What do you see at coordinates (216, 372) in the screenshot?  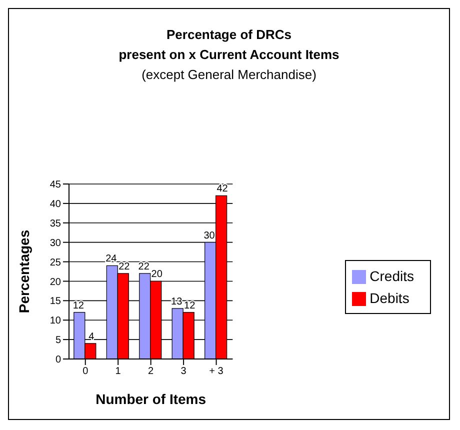 I see `x-tick-label: + 3` at bounding box center [216, 372].